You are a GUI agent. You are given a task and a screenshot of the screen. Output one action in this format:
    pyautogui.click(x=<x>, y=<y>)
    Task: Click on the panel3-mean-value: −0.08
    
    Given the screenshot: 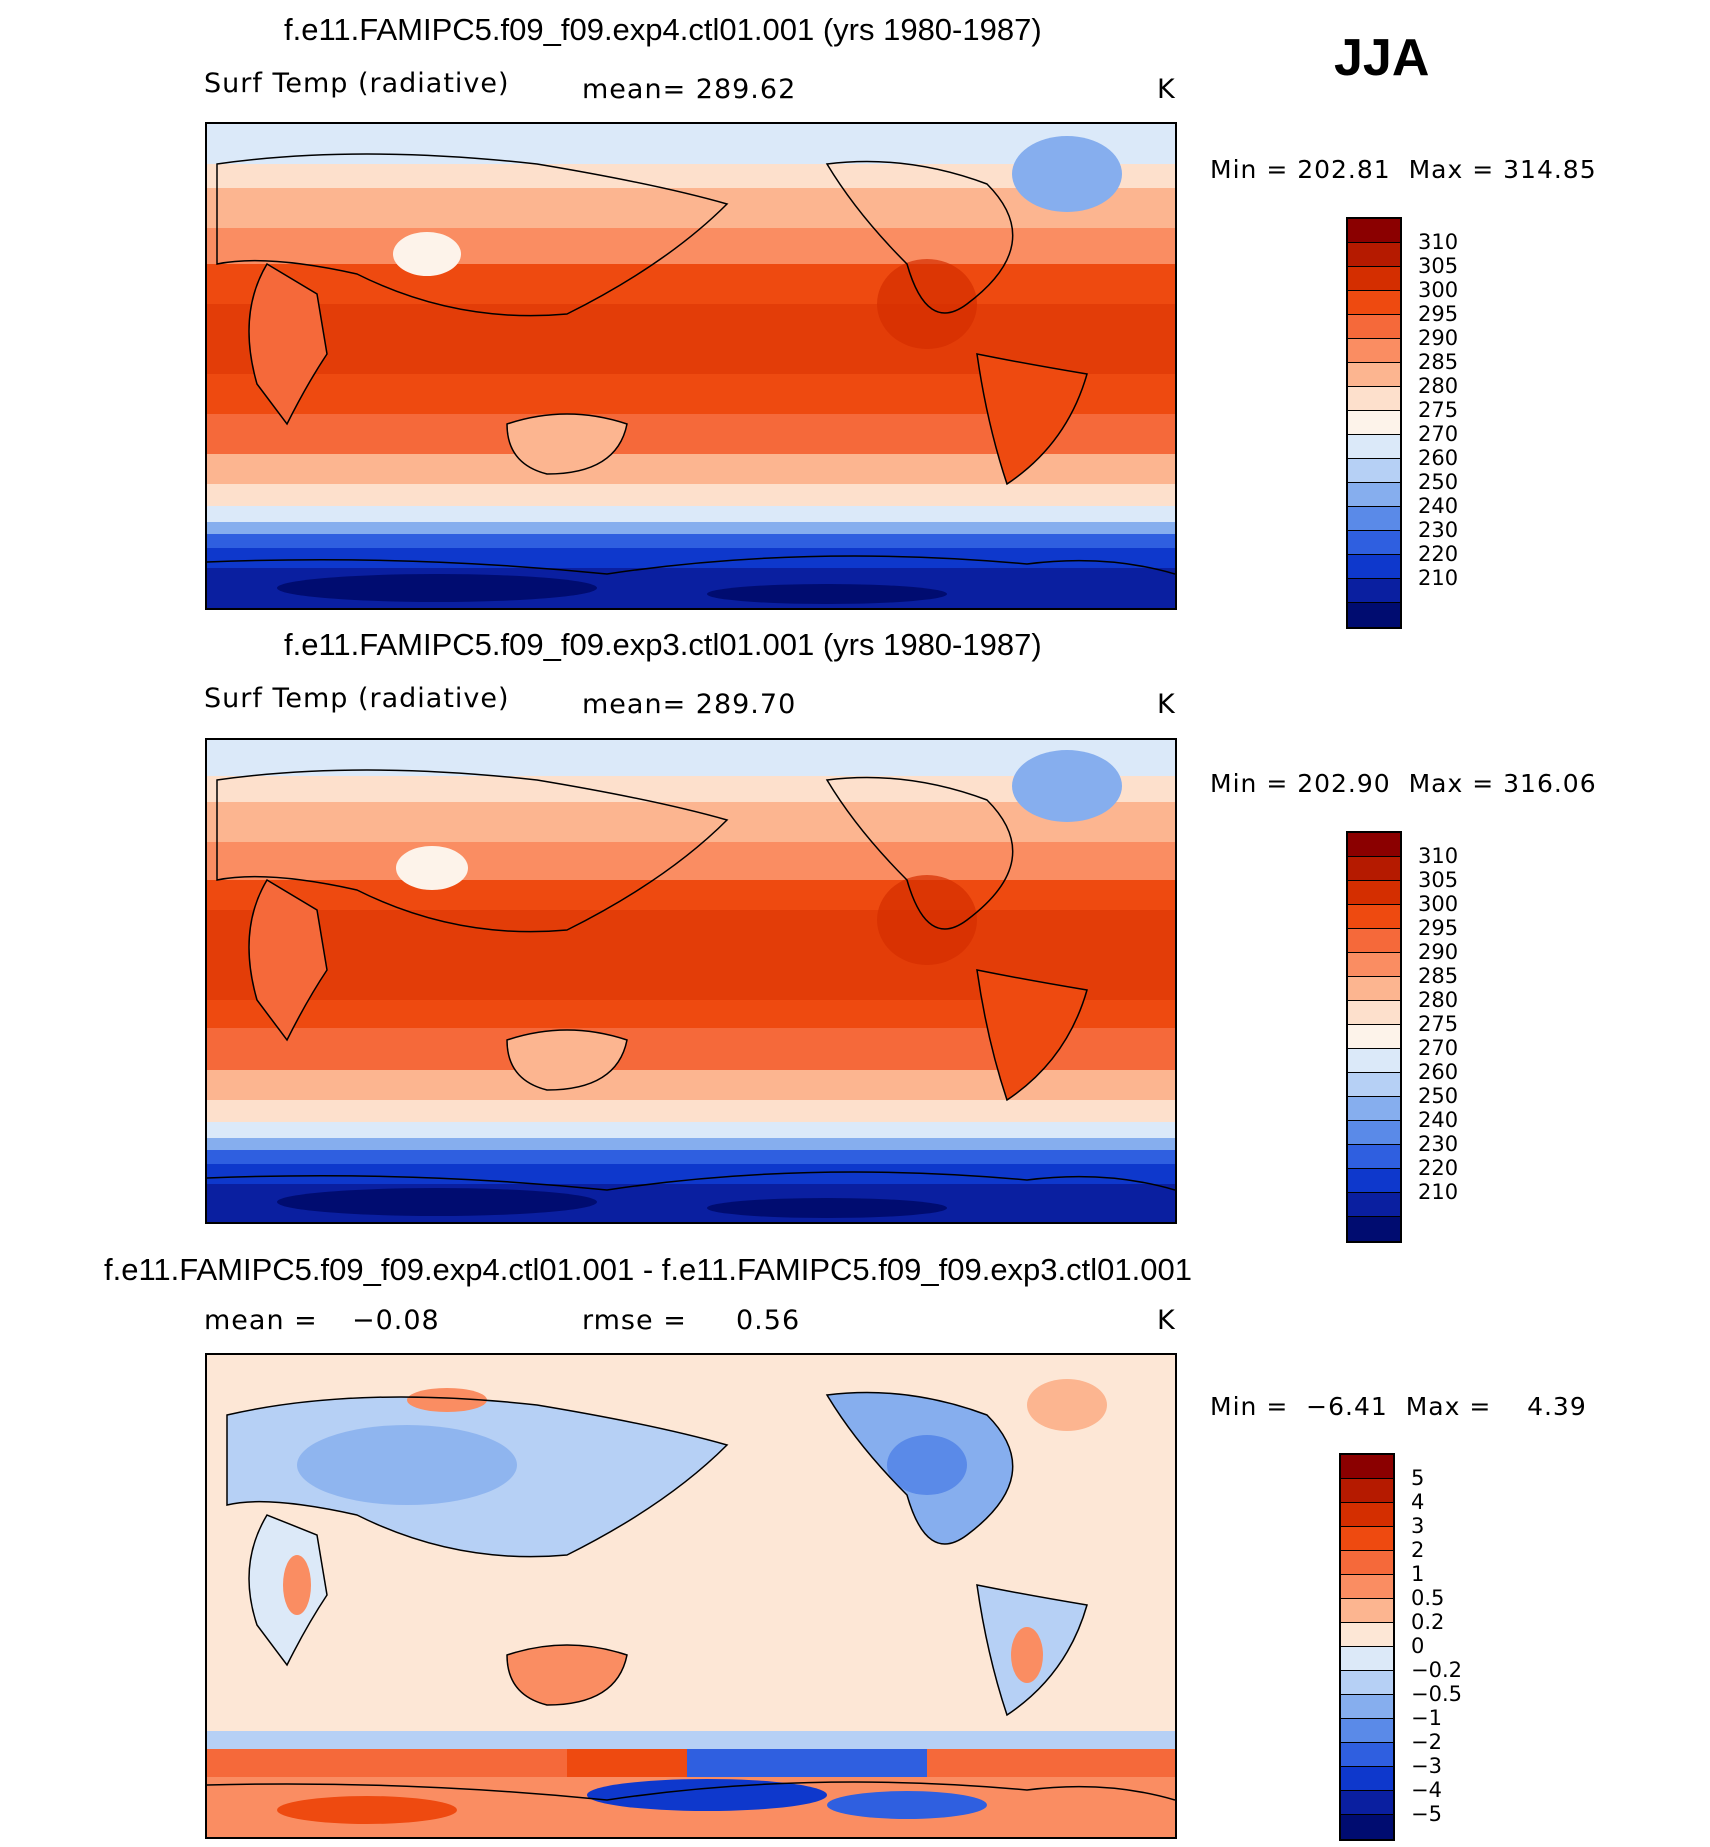 What is the action you would take?
    pyautogui.click(x=396, y=1320)
    